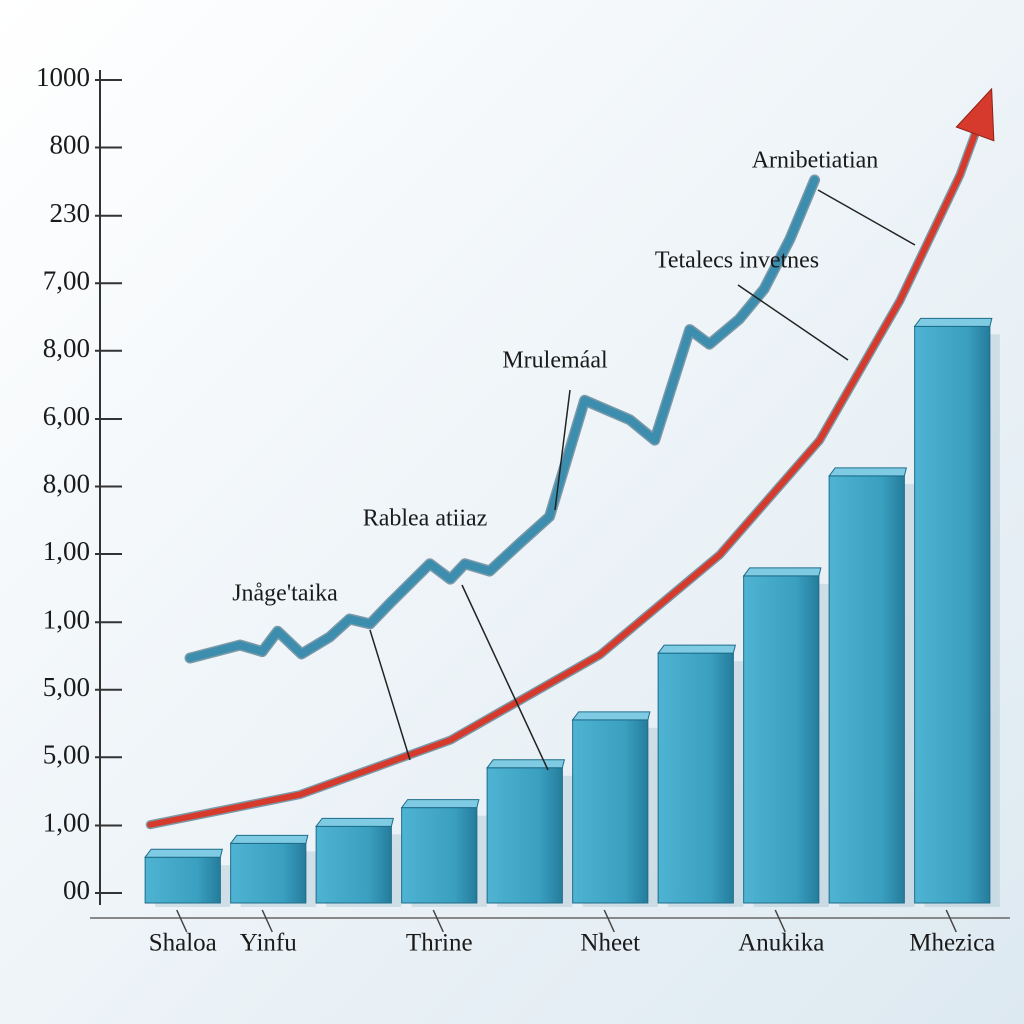 The height and width of the screenshot is (1024, 1024). What do you see at coordinates (425, 519) in the screenshot?
I see `annotation: Rablea atiiaz` at bounding box center [425, 519].